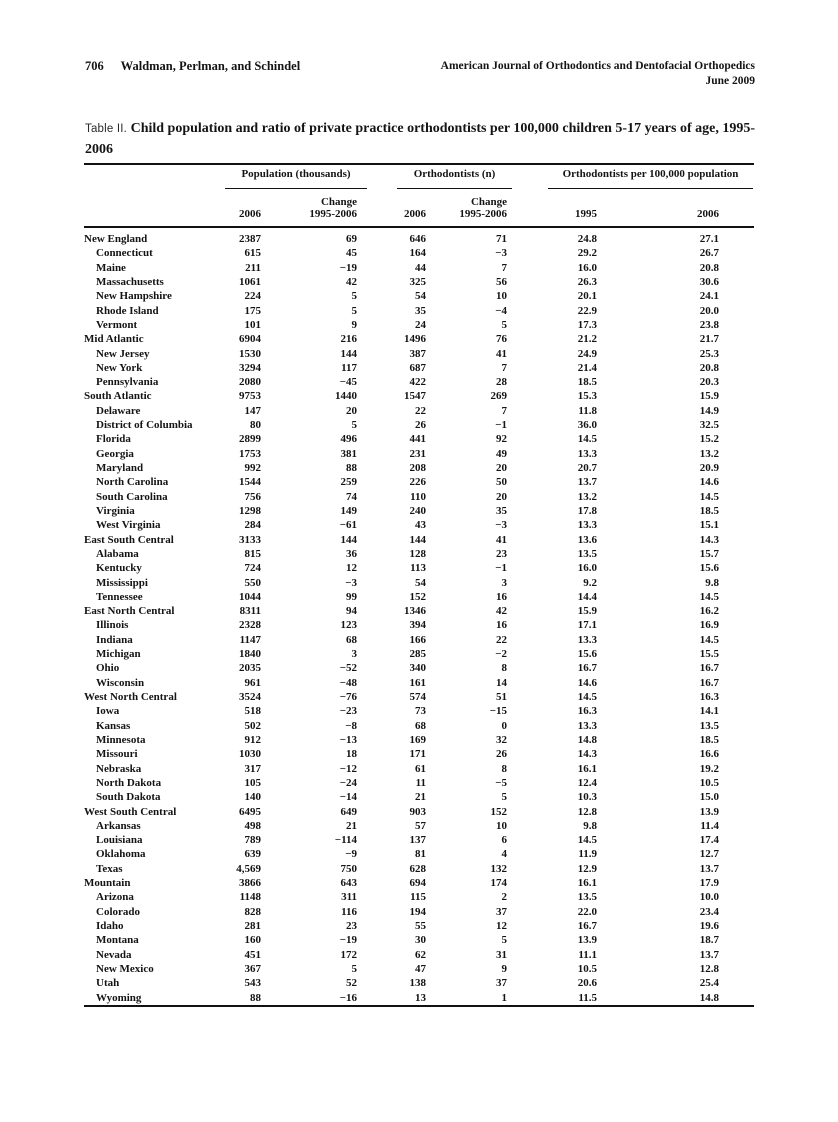 Image resolution: width=838 pixels, height=1122 pixels. Describe the element at coordinates (420, 926) in the screenshot. I see `cell: 55` at that location.